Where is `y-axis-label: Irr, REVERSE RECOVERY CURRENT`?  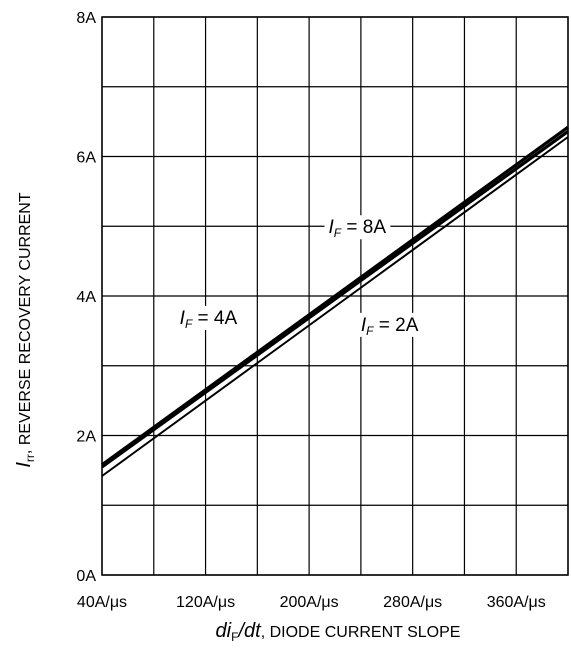
y-axis-label: Irr, REVERSE RECOVERY CURRENT is located at coordinates (25, 329).